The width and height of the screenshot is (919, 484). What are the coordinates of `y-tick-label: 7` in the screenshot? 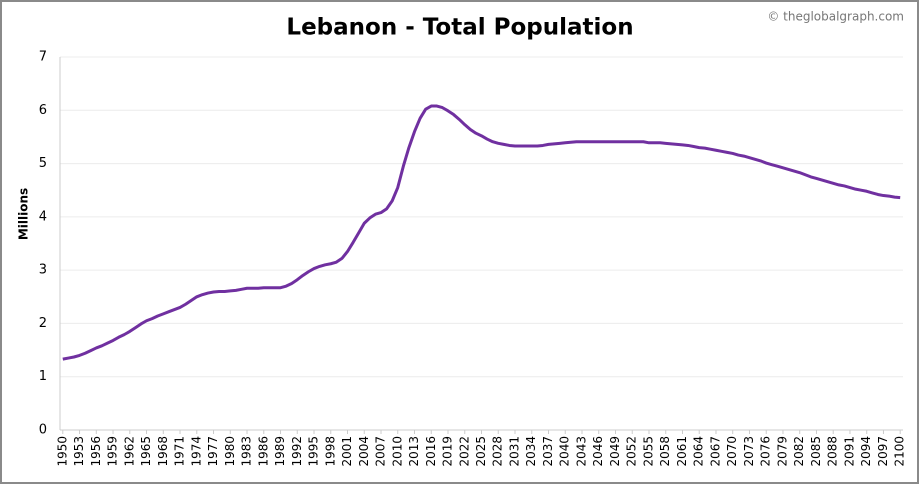 It's located at (43, 57).